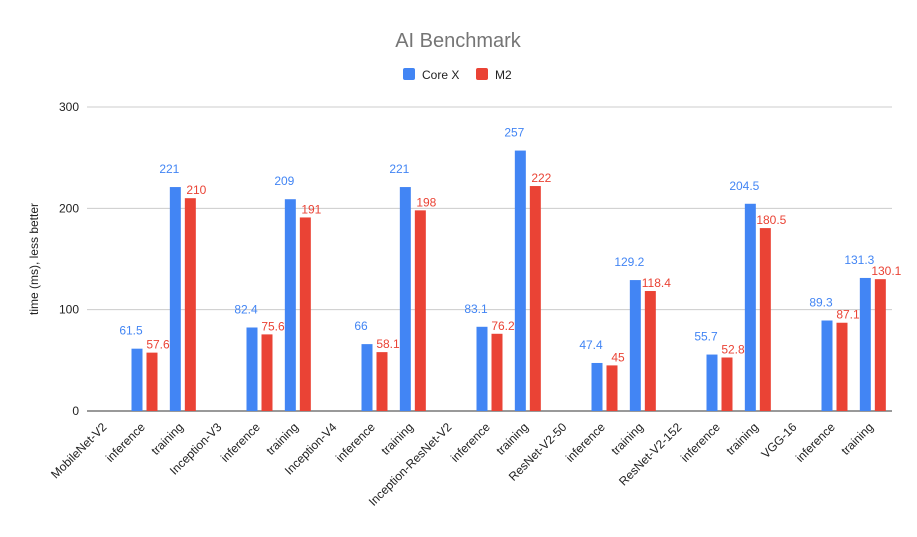 This screenshot has width=917, height=537. What do you see at coordinates (79, 451) in the screenshot?
I see `x-tick-label: MobileNet-V2` at bounding box center [79, 451].